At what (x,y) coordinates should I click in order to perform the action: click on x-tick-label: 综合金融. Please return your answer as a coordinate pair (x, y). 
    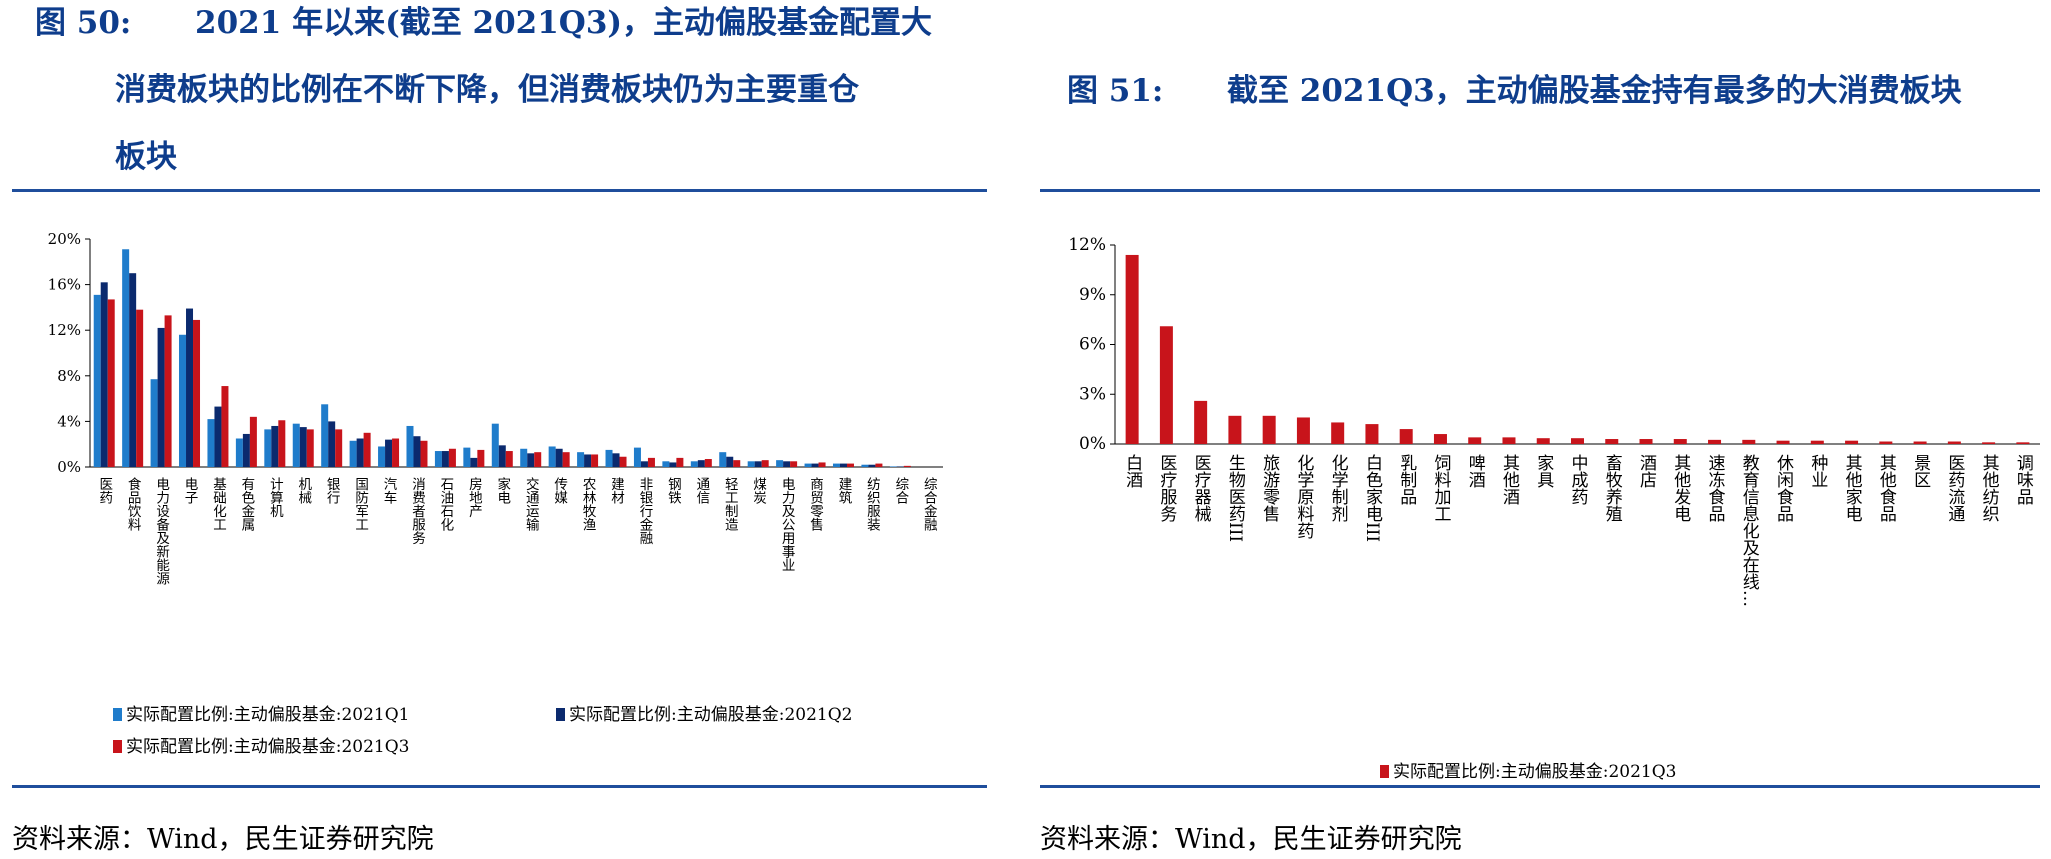
    Looking at the image, I should click on (929, 504).